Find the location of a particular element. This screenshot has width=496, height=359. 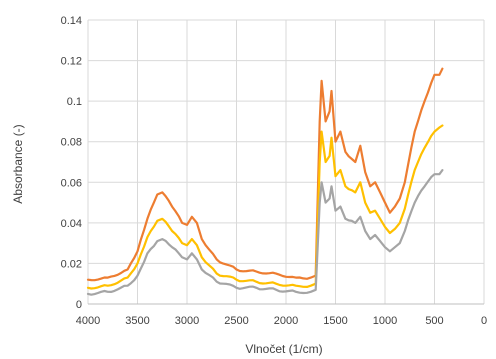

x-tick-label: 4000 is located at coordinates (88, 321).